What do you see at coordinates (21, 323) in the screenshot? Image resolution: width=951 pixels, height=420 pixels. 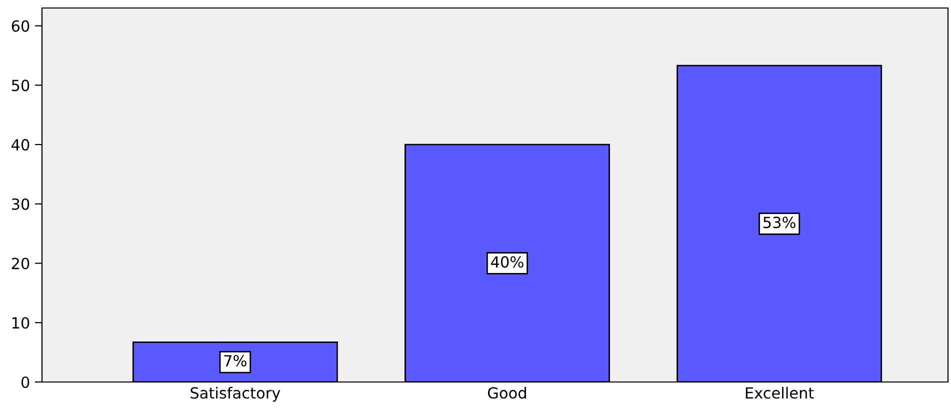 I see `y-tick-label: 10` at bounding box center [21, 323].